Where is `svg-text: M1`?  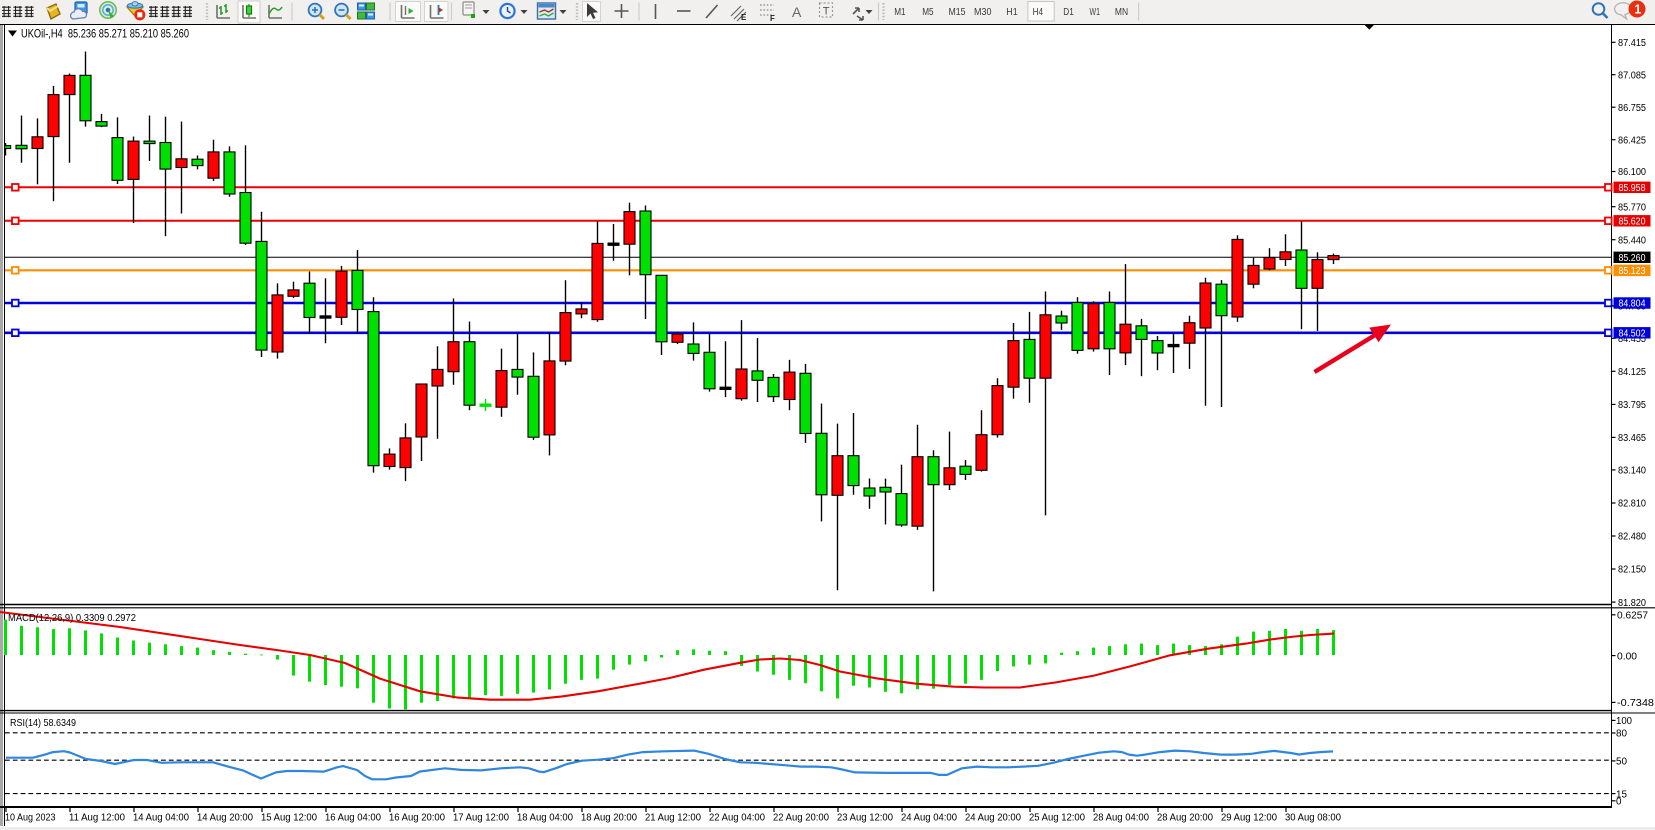 svg-text: M1 is located at coordinates (900, 12).